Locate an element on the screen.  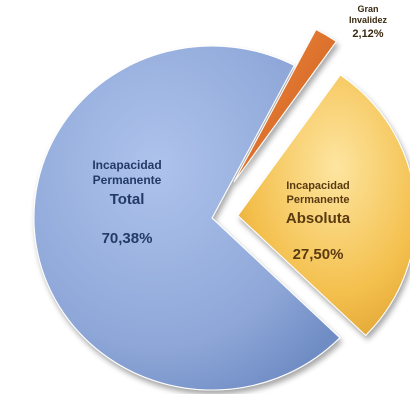
label-absoluta-line1: Incapacidad is located at coordinates (318, 186).